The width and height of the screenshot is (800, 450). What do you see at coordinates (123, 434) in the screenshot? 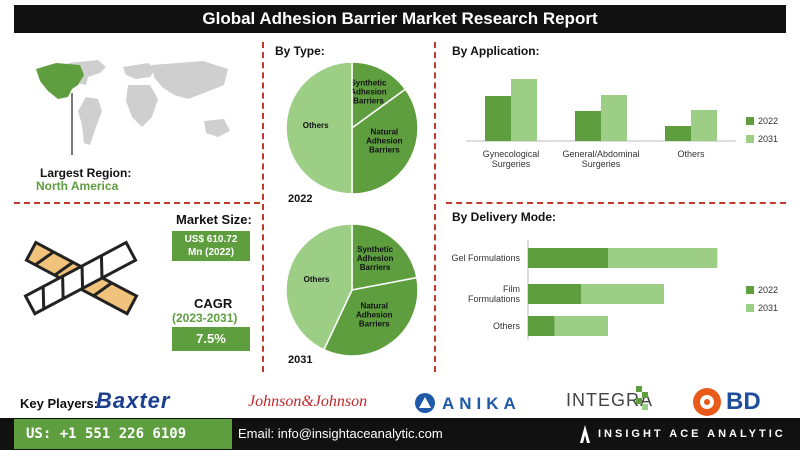
I see `footer-phone: US: +1 551 226 6109` at bounding box center [123, 434].